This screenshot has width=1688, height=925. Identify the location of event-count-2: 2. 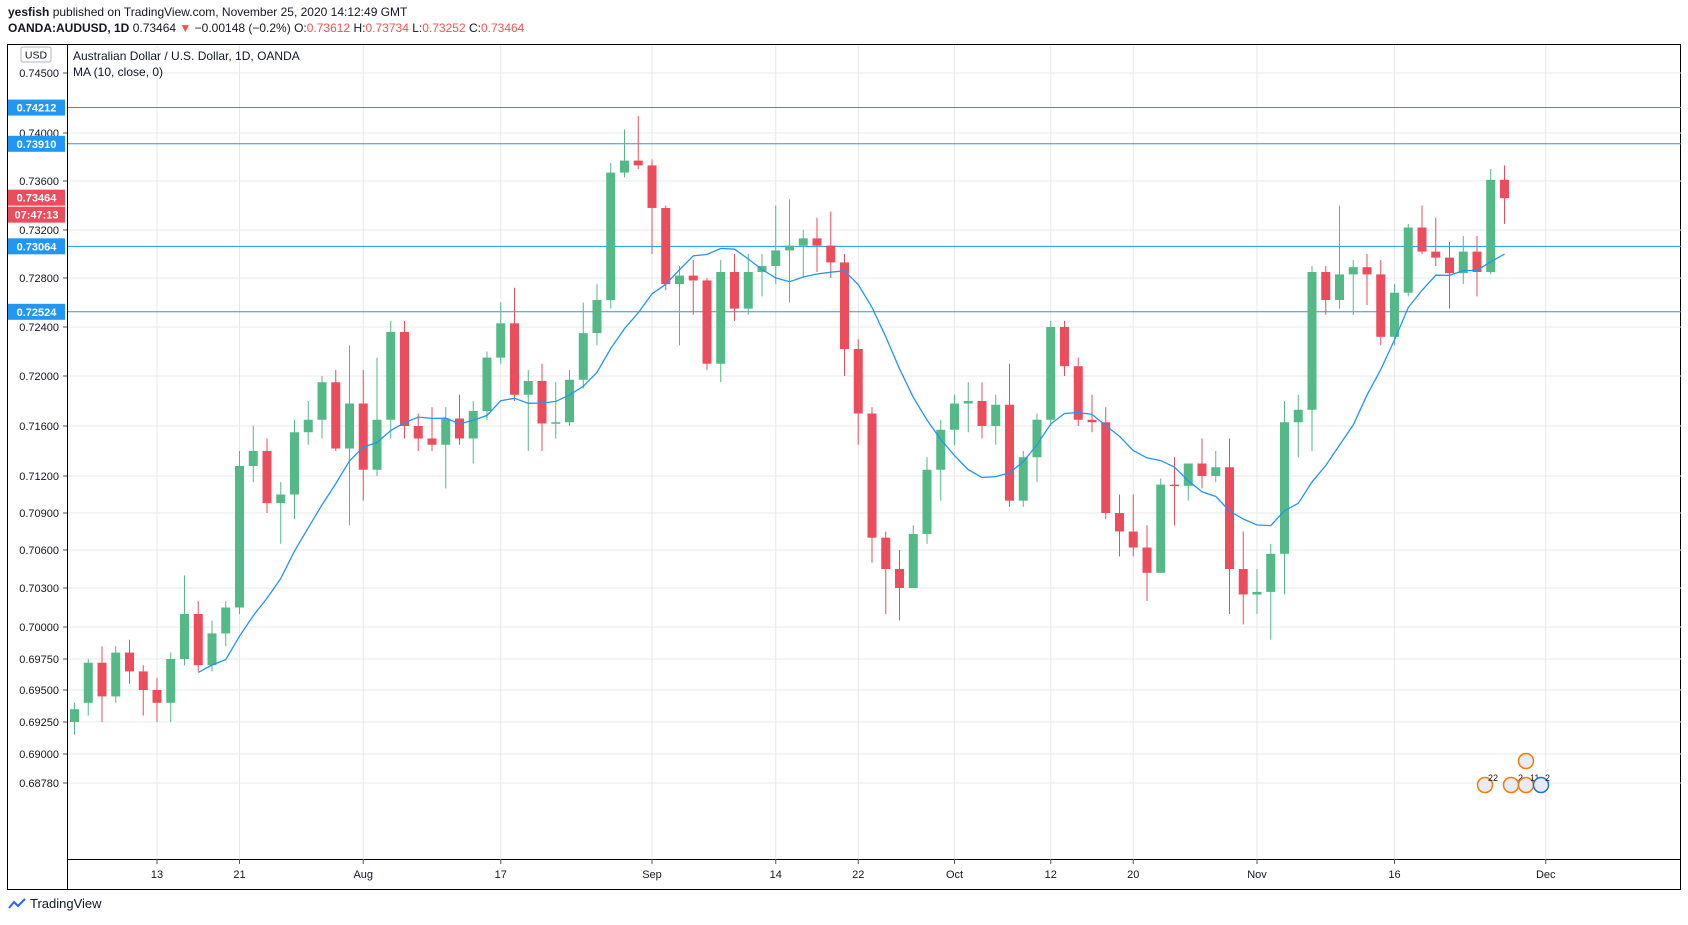
(1520, 778).